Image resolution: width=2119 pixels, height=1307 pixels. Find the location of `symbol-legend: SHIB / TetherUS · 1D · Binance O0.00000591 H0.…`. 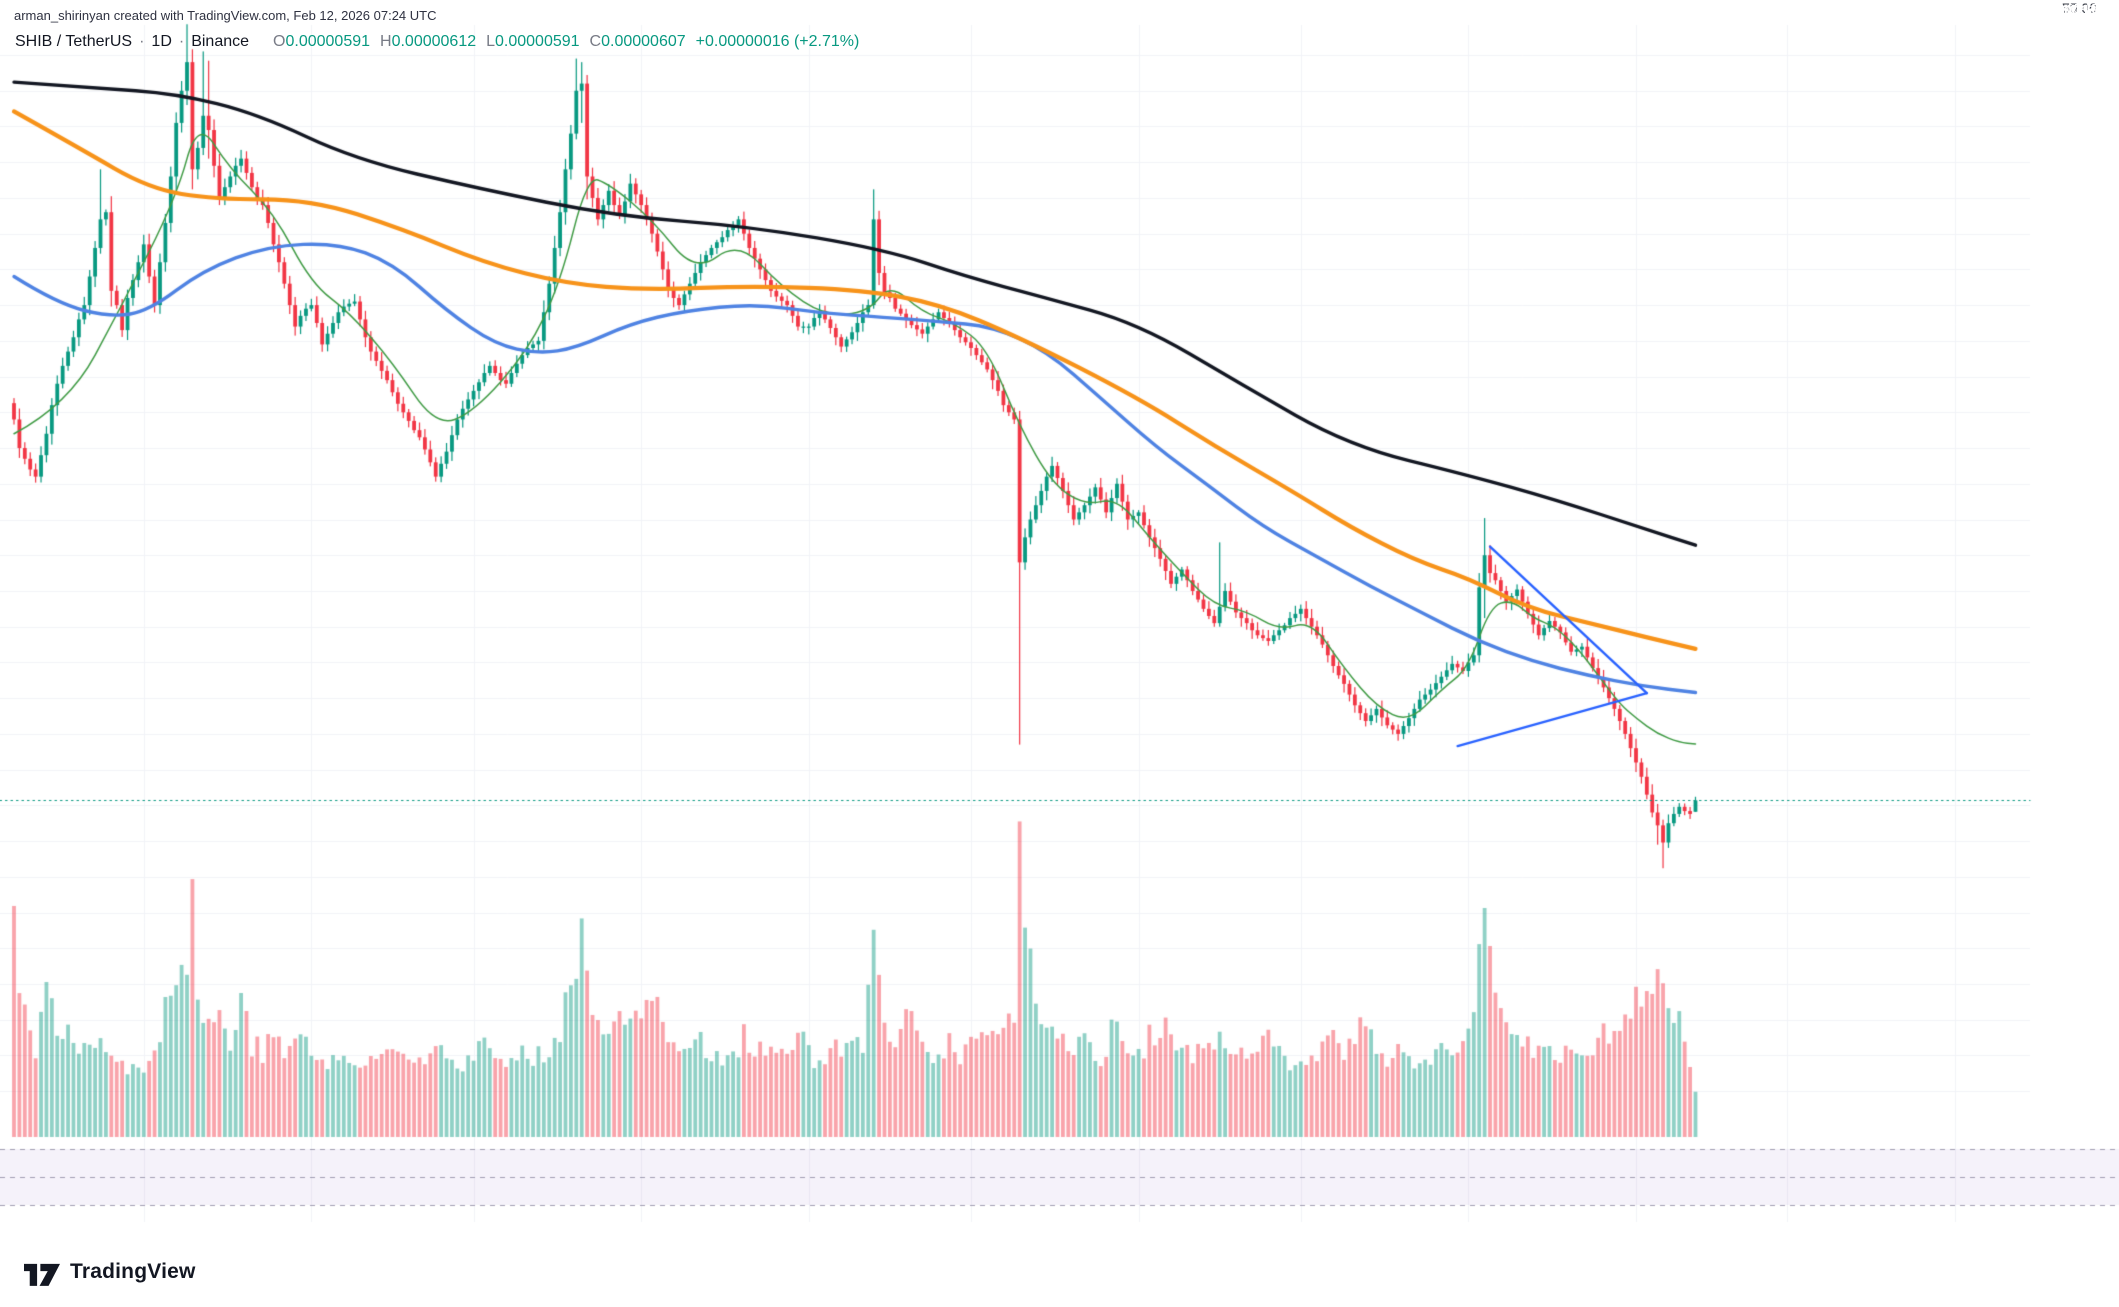

symbol-legend: SHIB / TetherUS · 1D · Binance O0.00000591 H0.… is located at coordinates (437, 42).